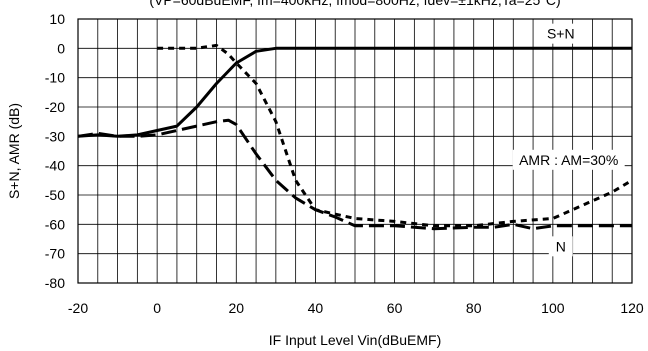 The height and width of the screenshot is (351, 648). I want to click on y-tick-label: -70, so click(55, 254).